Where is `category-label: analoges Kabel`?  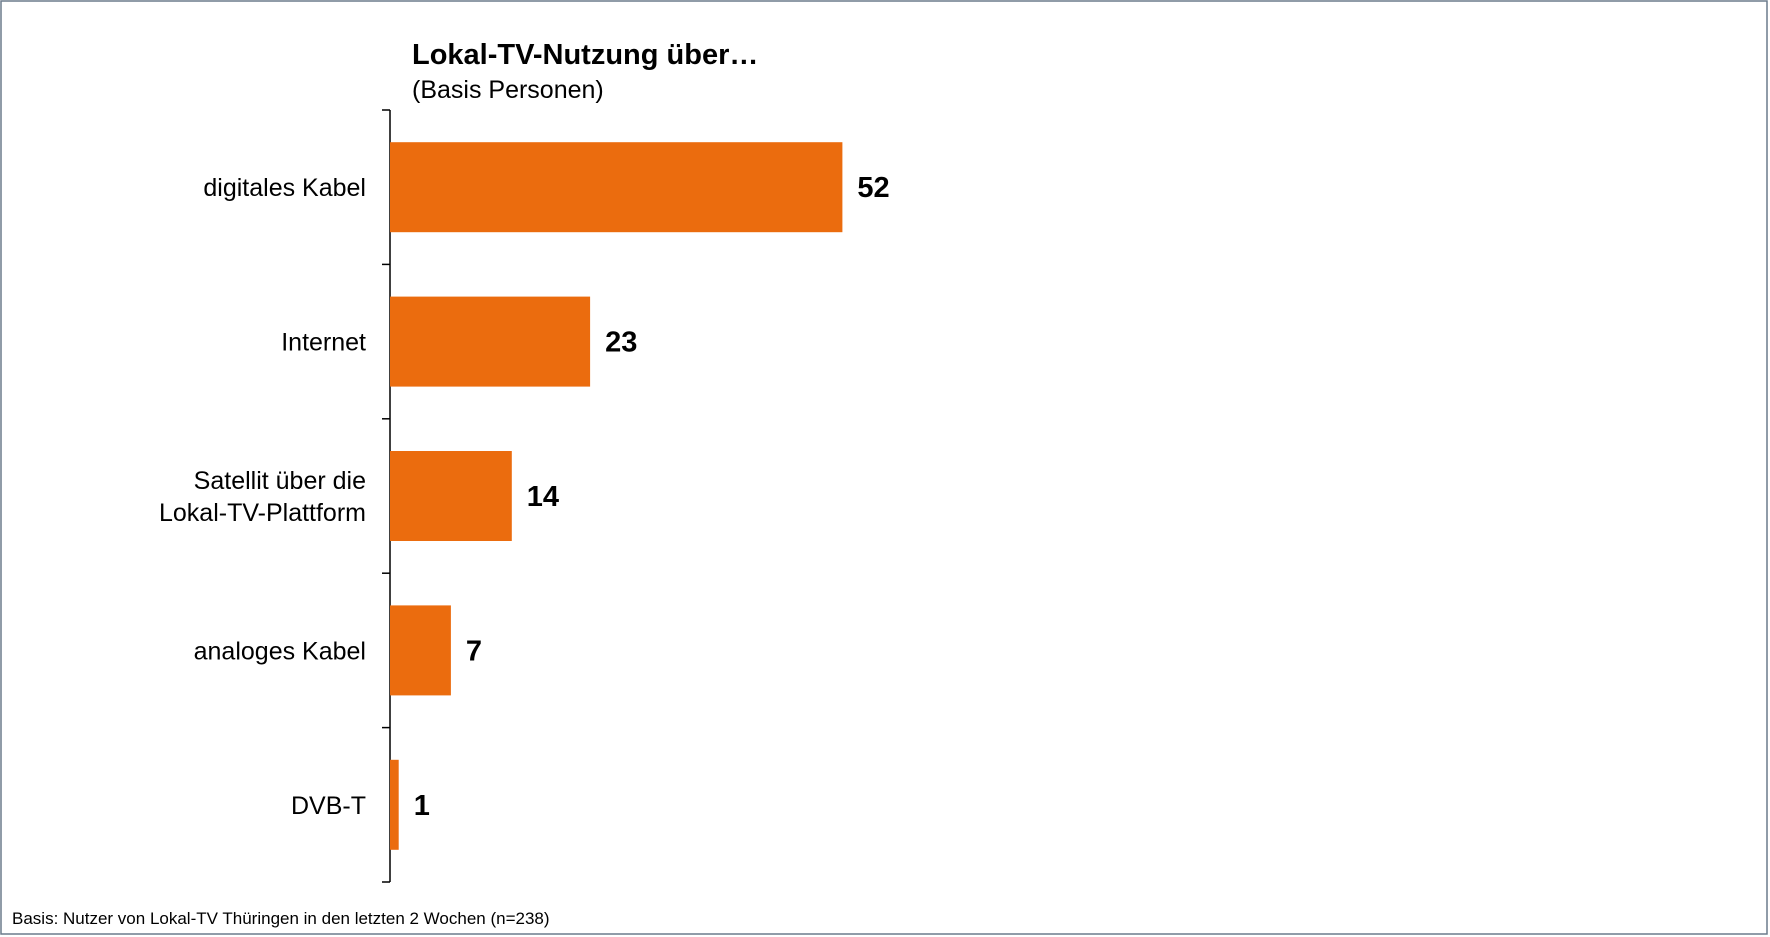 category-label: analoges Kabel is located at coordinates (280, 651).